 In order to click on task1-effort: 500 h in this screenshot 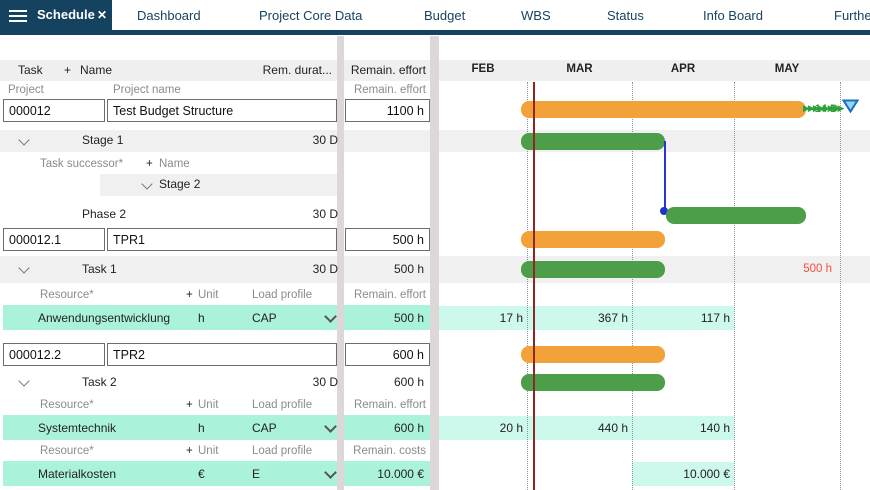, I will do `click(408, 269)`.